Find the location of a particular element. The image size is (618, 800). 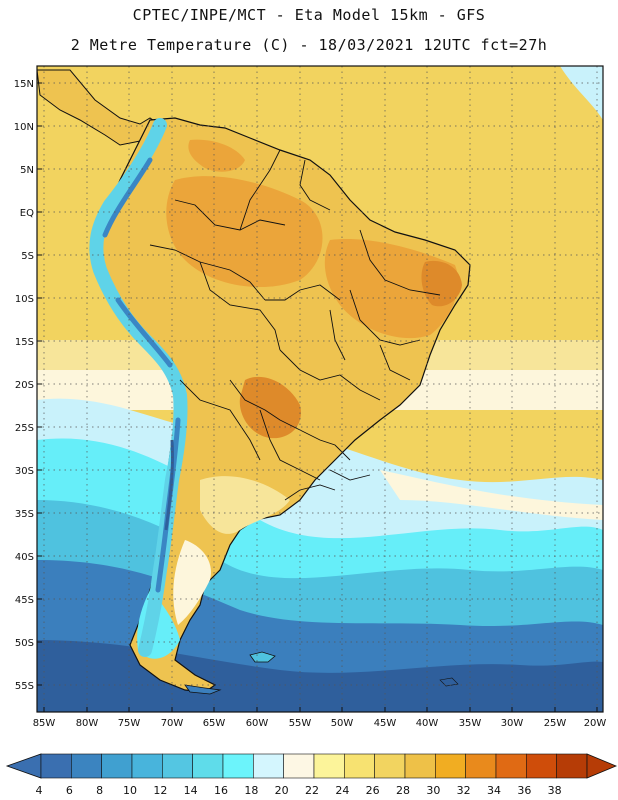

colorbar-label: 32 is located at coordinates (464, 790).